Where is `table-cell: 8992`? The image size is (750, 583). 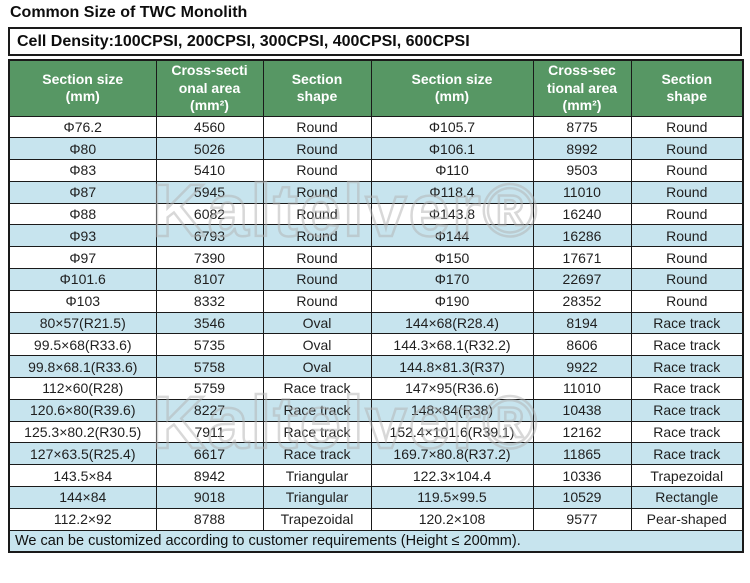 table-cell: 8992 is located at coordinates (582, 149).